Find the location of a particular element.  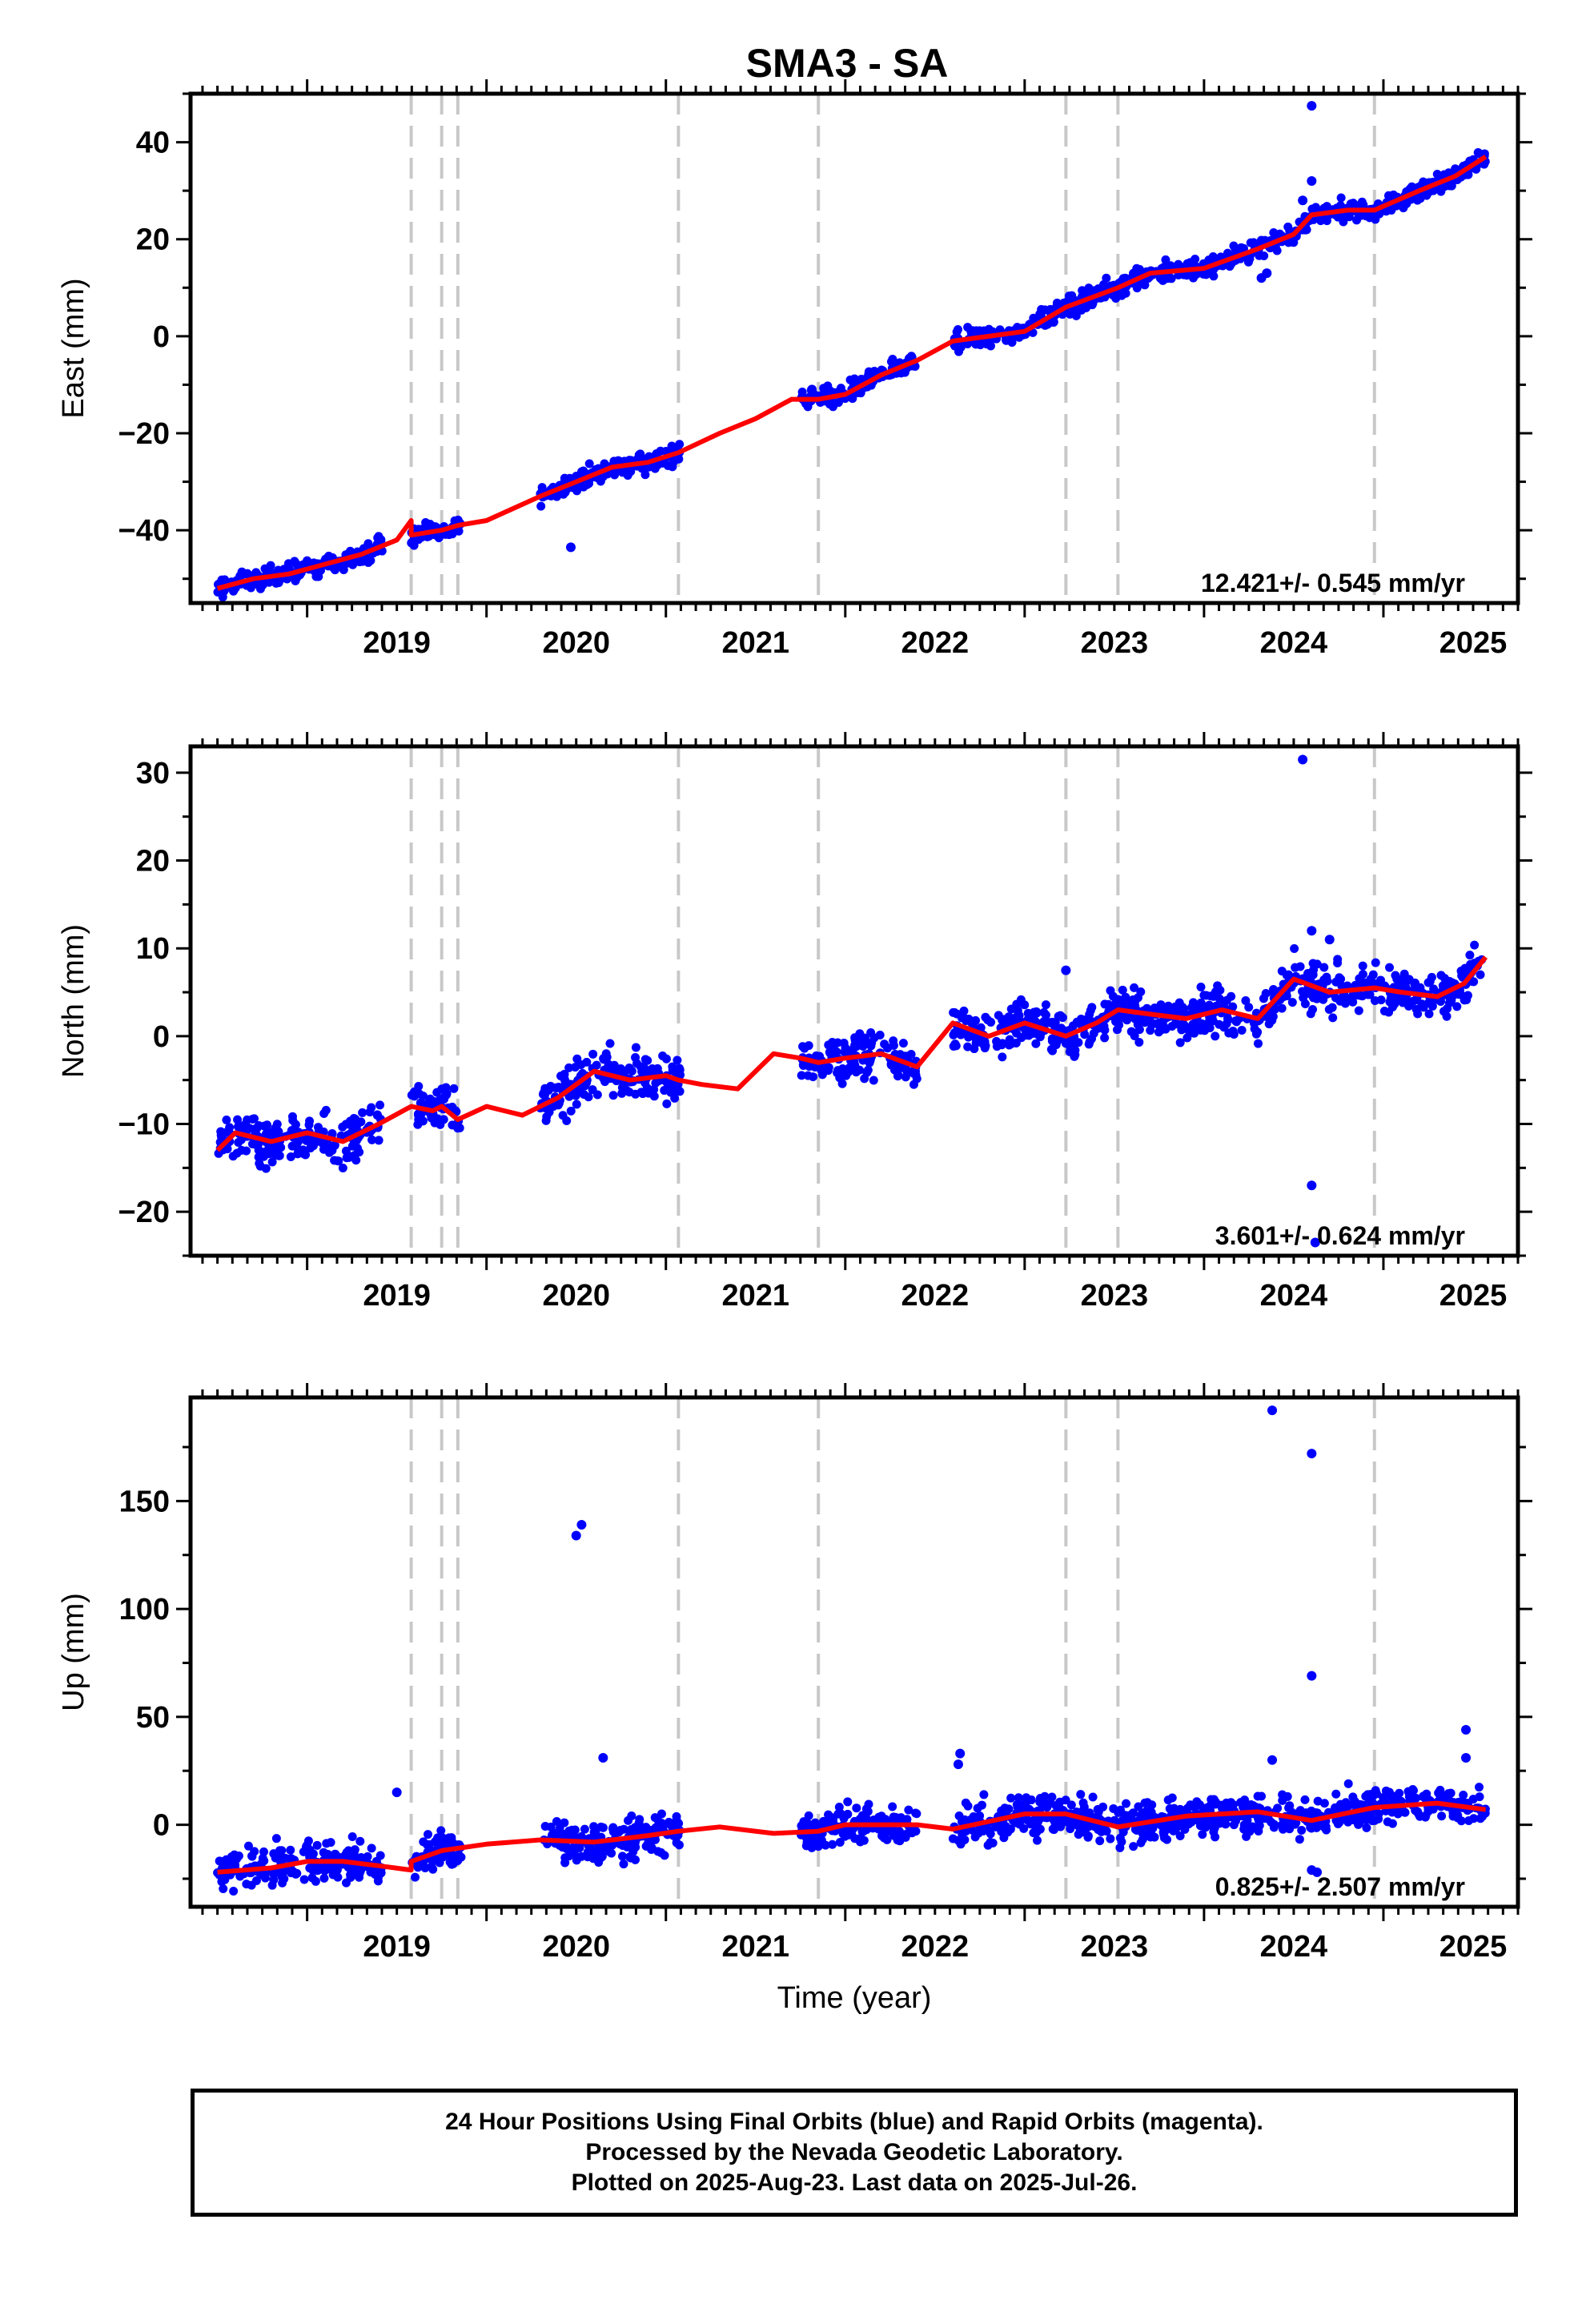

y-tick-label: 20 is located at coordinates (153, 240).